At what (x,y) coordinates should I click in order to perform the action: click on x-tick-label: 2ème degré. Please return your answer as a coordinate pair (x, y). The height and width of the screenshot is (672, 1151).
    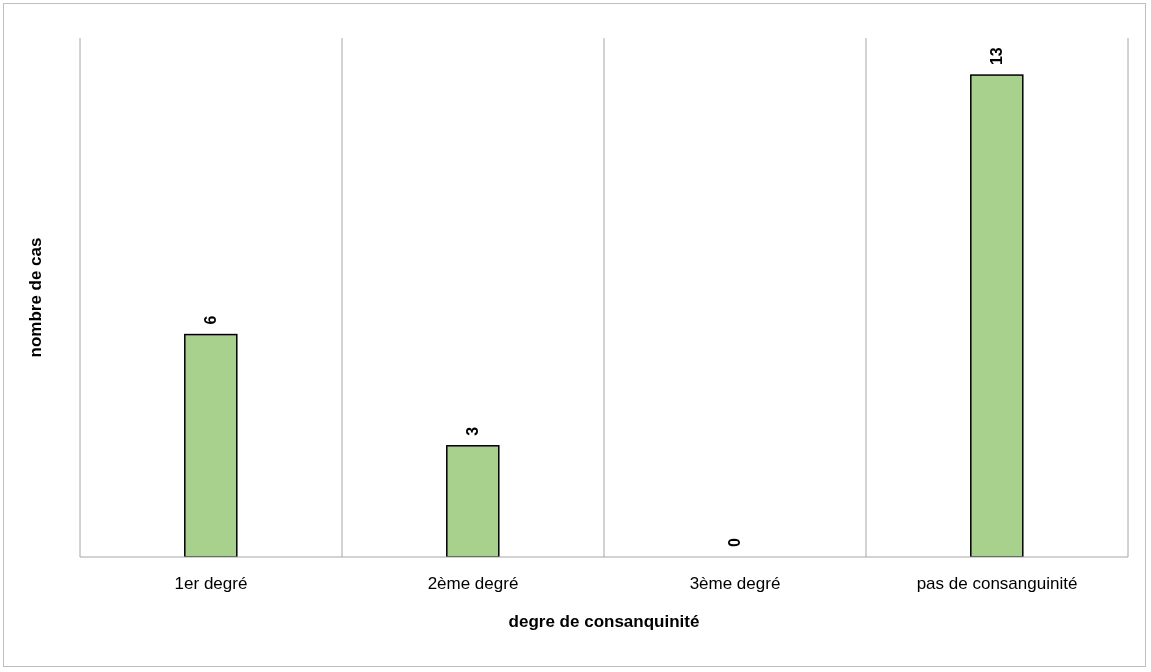
    Looking at the image, I should click on (473, 584).